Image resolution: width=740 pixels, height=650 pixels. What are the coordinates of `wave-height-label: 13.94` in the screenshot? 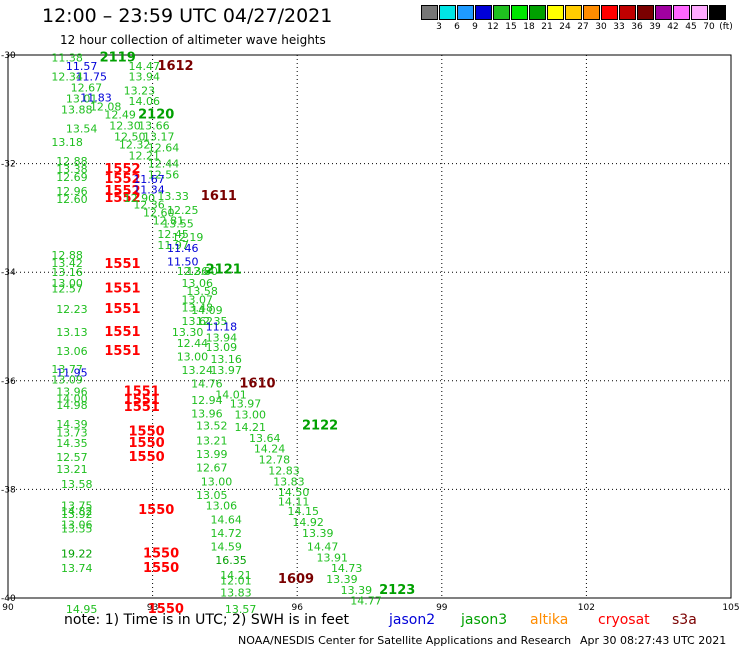 It's located at (222, 337).